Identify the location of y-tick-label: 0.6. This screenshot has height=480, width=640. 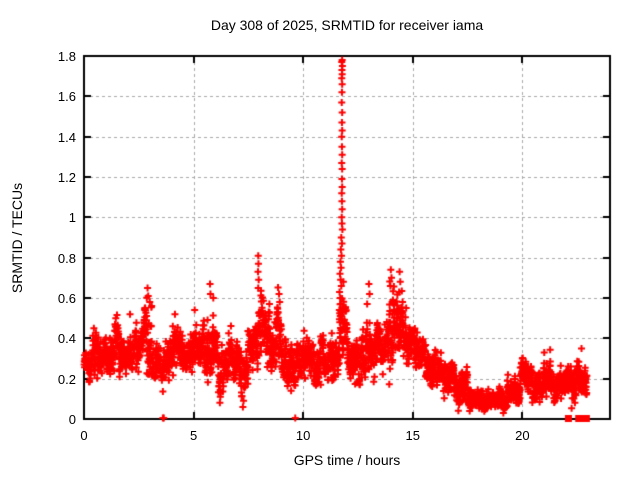
(66, 298).